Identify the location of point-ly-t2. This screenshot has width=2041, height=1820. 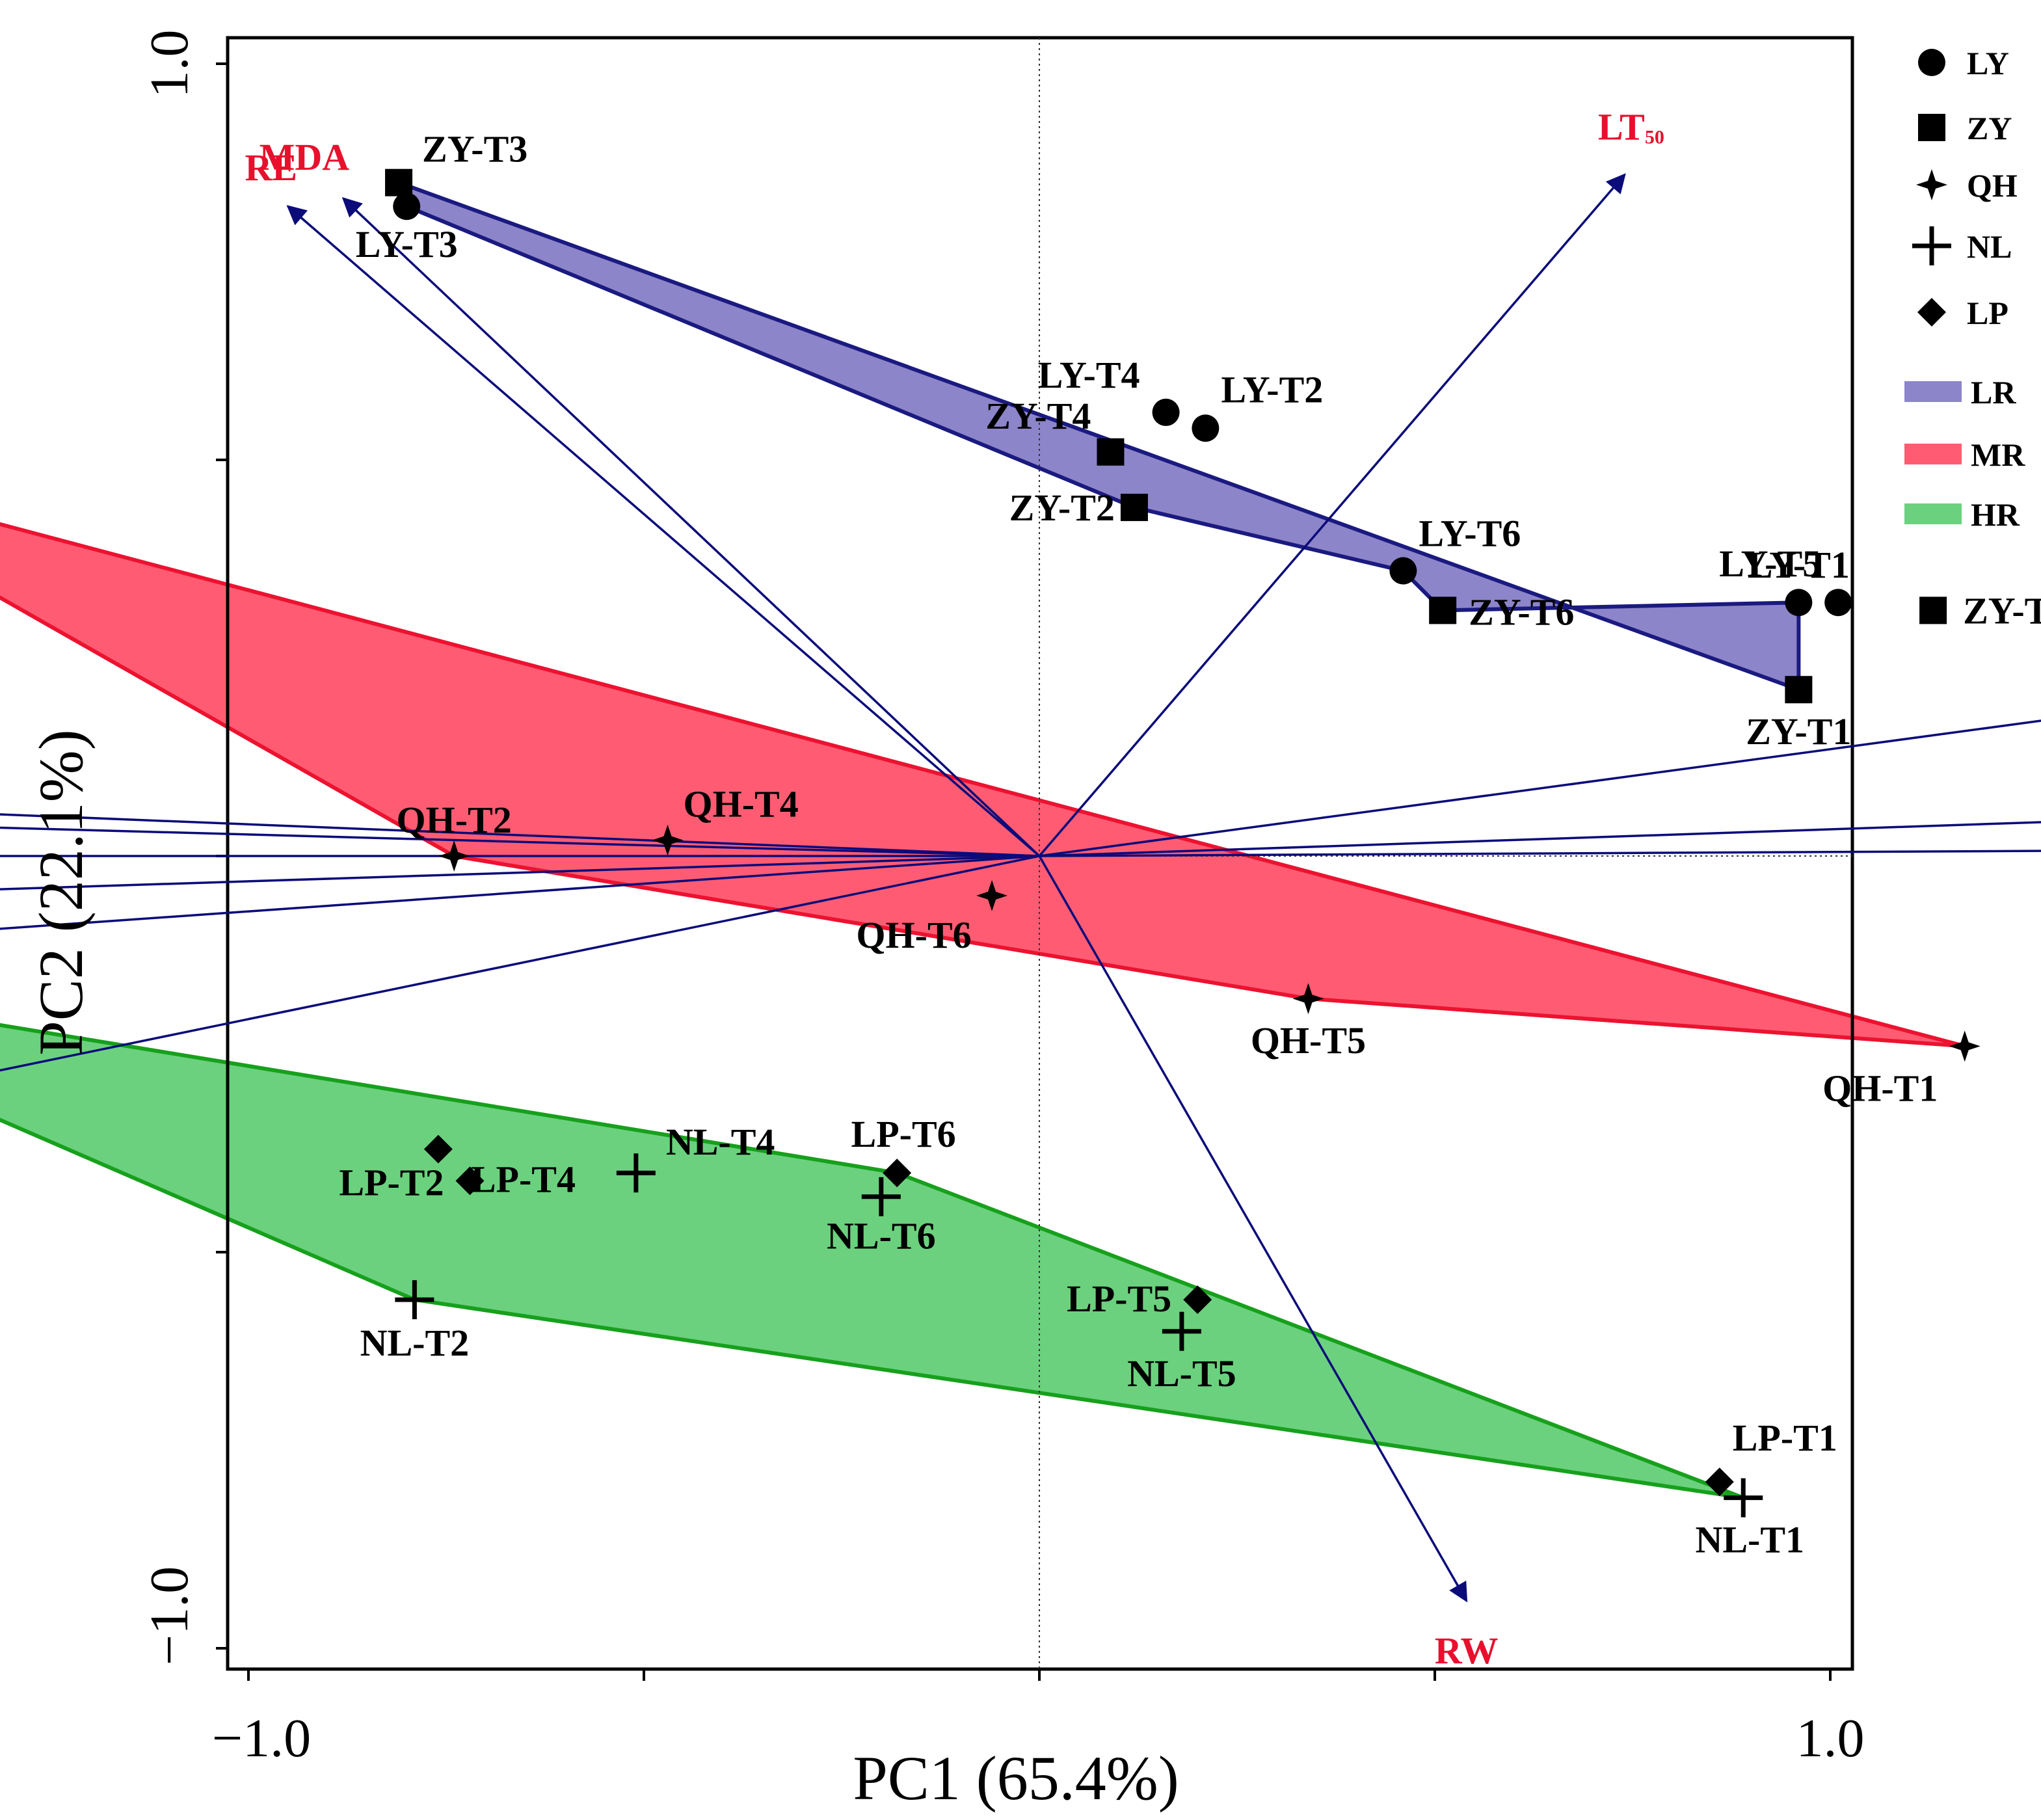
(1206, 428).